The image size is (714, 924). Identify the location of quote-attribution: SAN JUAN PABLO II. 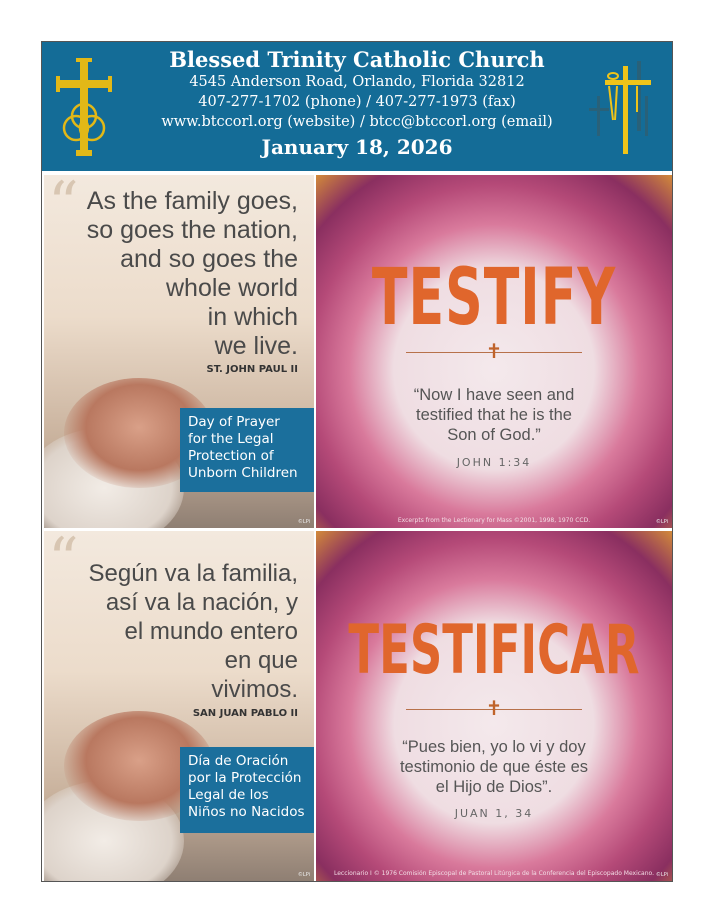
(245, 713).